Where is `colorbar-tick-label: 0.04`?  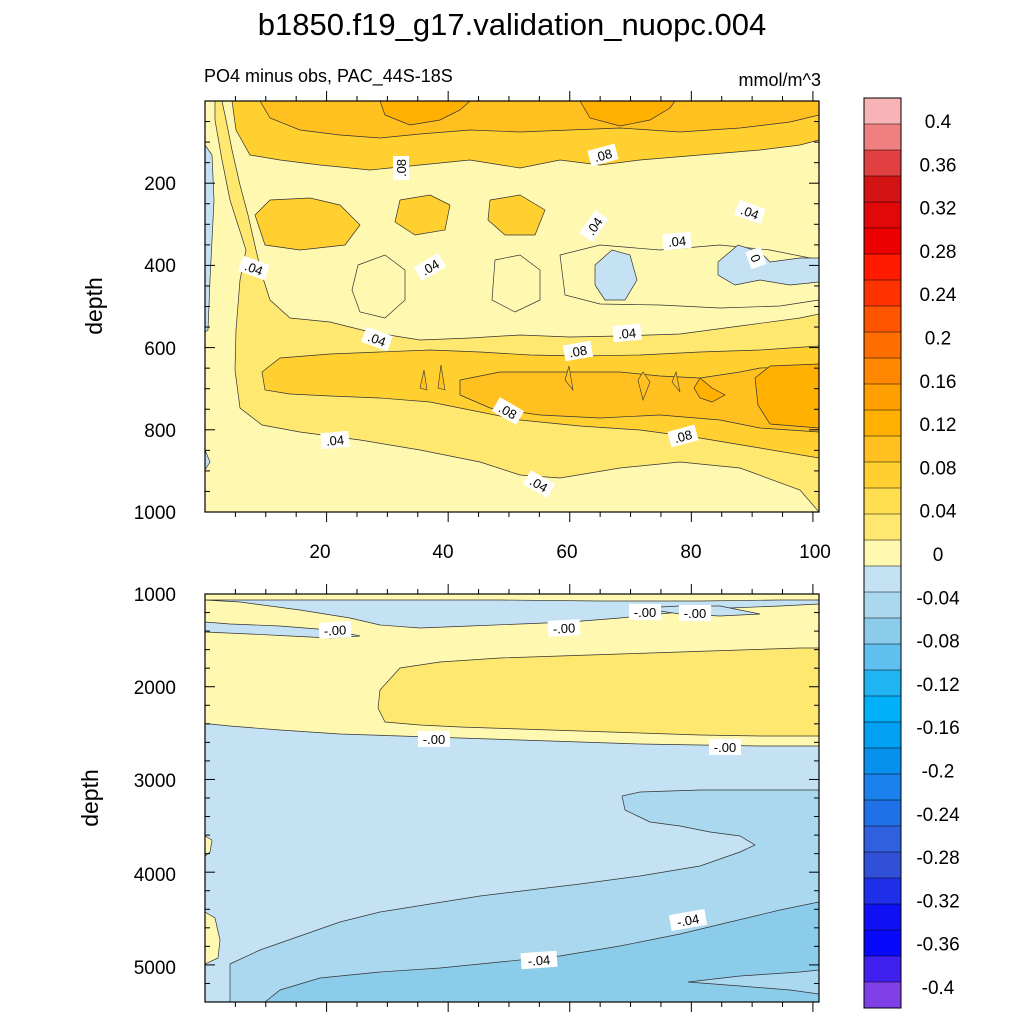
colorbar-tick-label: 0.04 is located at coordinates (938, 512).